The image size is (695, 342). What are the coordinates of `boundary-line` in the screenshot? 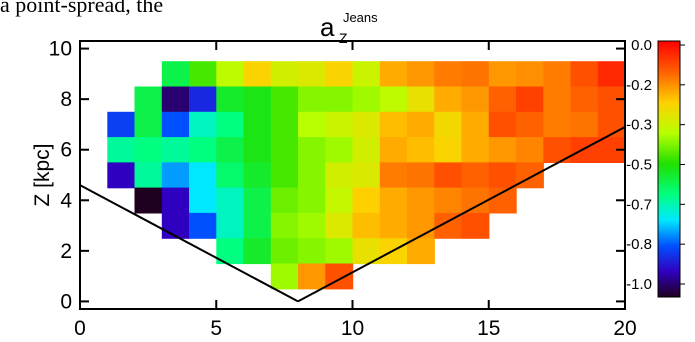 It's located at (189, 243).